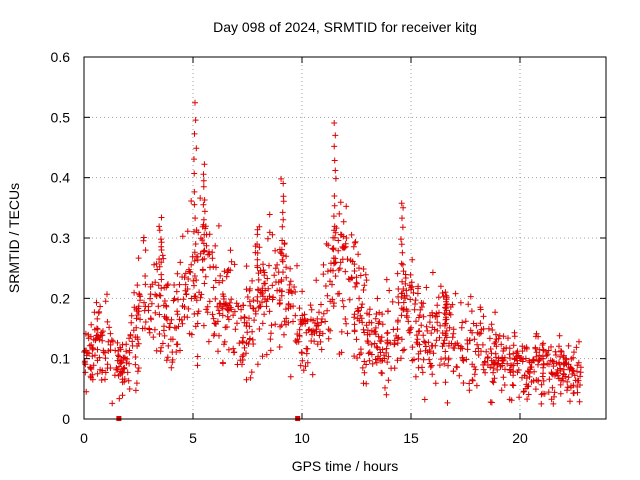 The width and height of the screenshot is (640, 480). I want to click on y-axis-label: SRMTID / TECUs, so click(14, 238).